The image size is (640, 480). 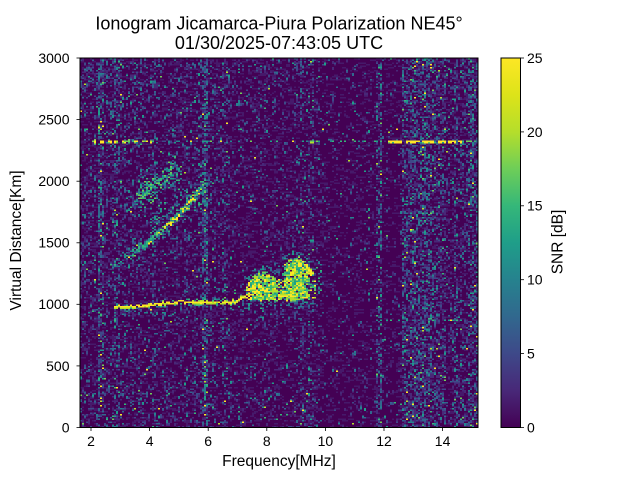 I want to click on svg-text: 8, so click(x=267, y=441).